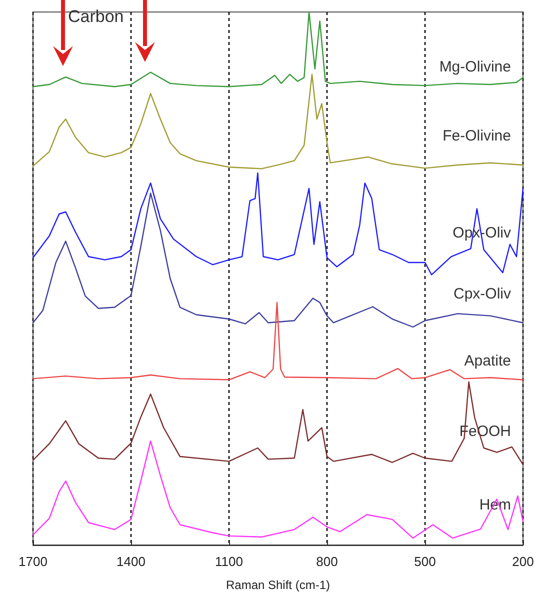 This screenshot has width=538, height=602. Describe the element at coordinates (327, 561) in the screenshot. I see `x-tick-label: 800` at that location.